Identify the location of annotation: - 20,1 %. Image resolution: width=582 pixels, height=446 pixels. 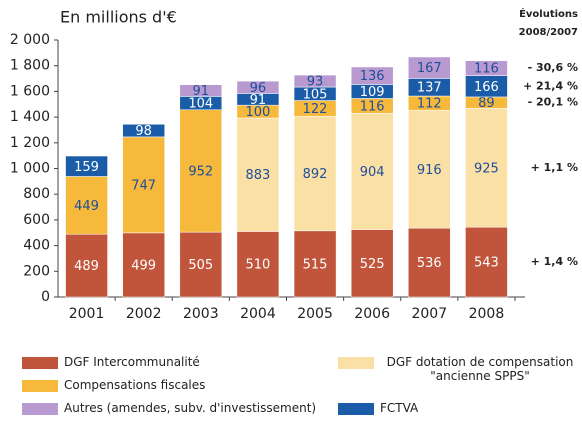
(553, 102).